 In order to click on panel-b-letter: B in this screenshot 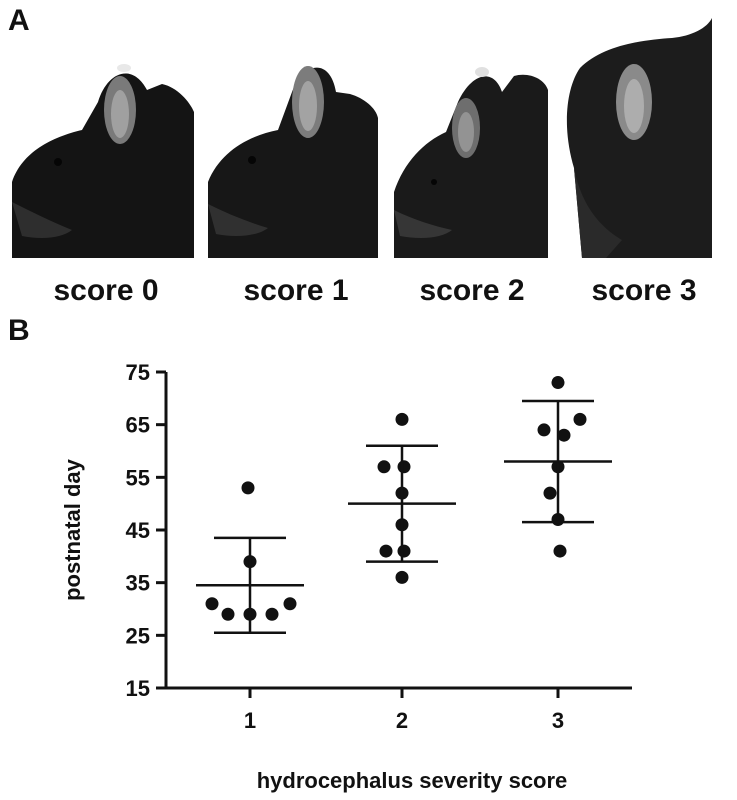, I will do `click(19, 330)`.